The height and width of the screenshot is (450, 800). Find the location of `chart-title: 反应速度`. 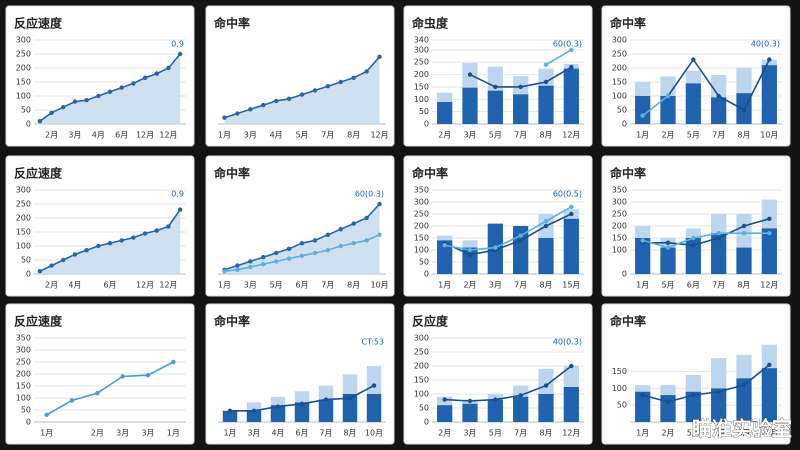

chart-title: 反应速度 is located at coordinates (38, 321).